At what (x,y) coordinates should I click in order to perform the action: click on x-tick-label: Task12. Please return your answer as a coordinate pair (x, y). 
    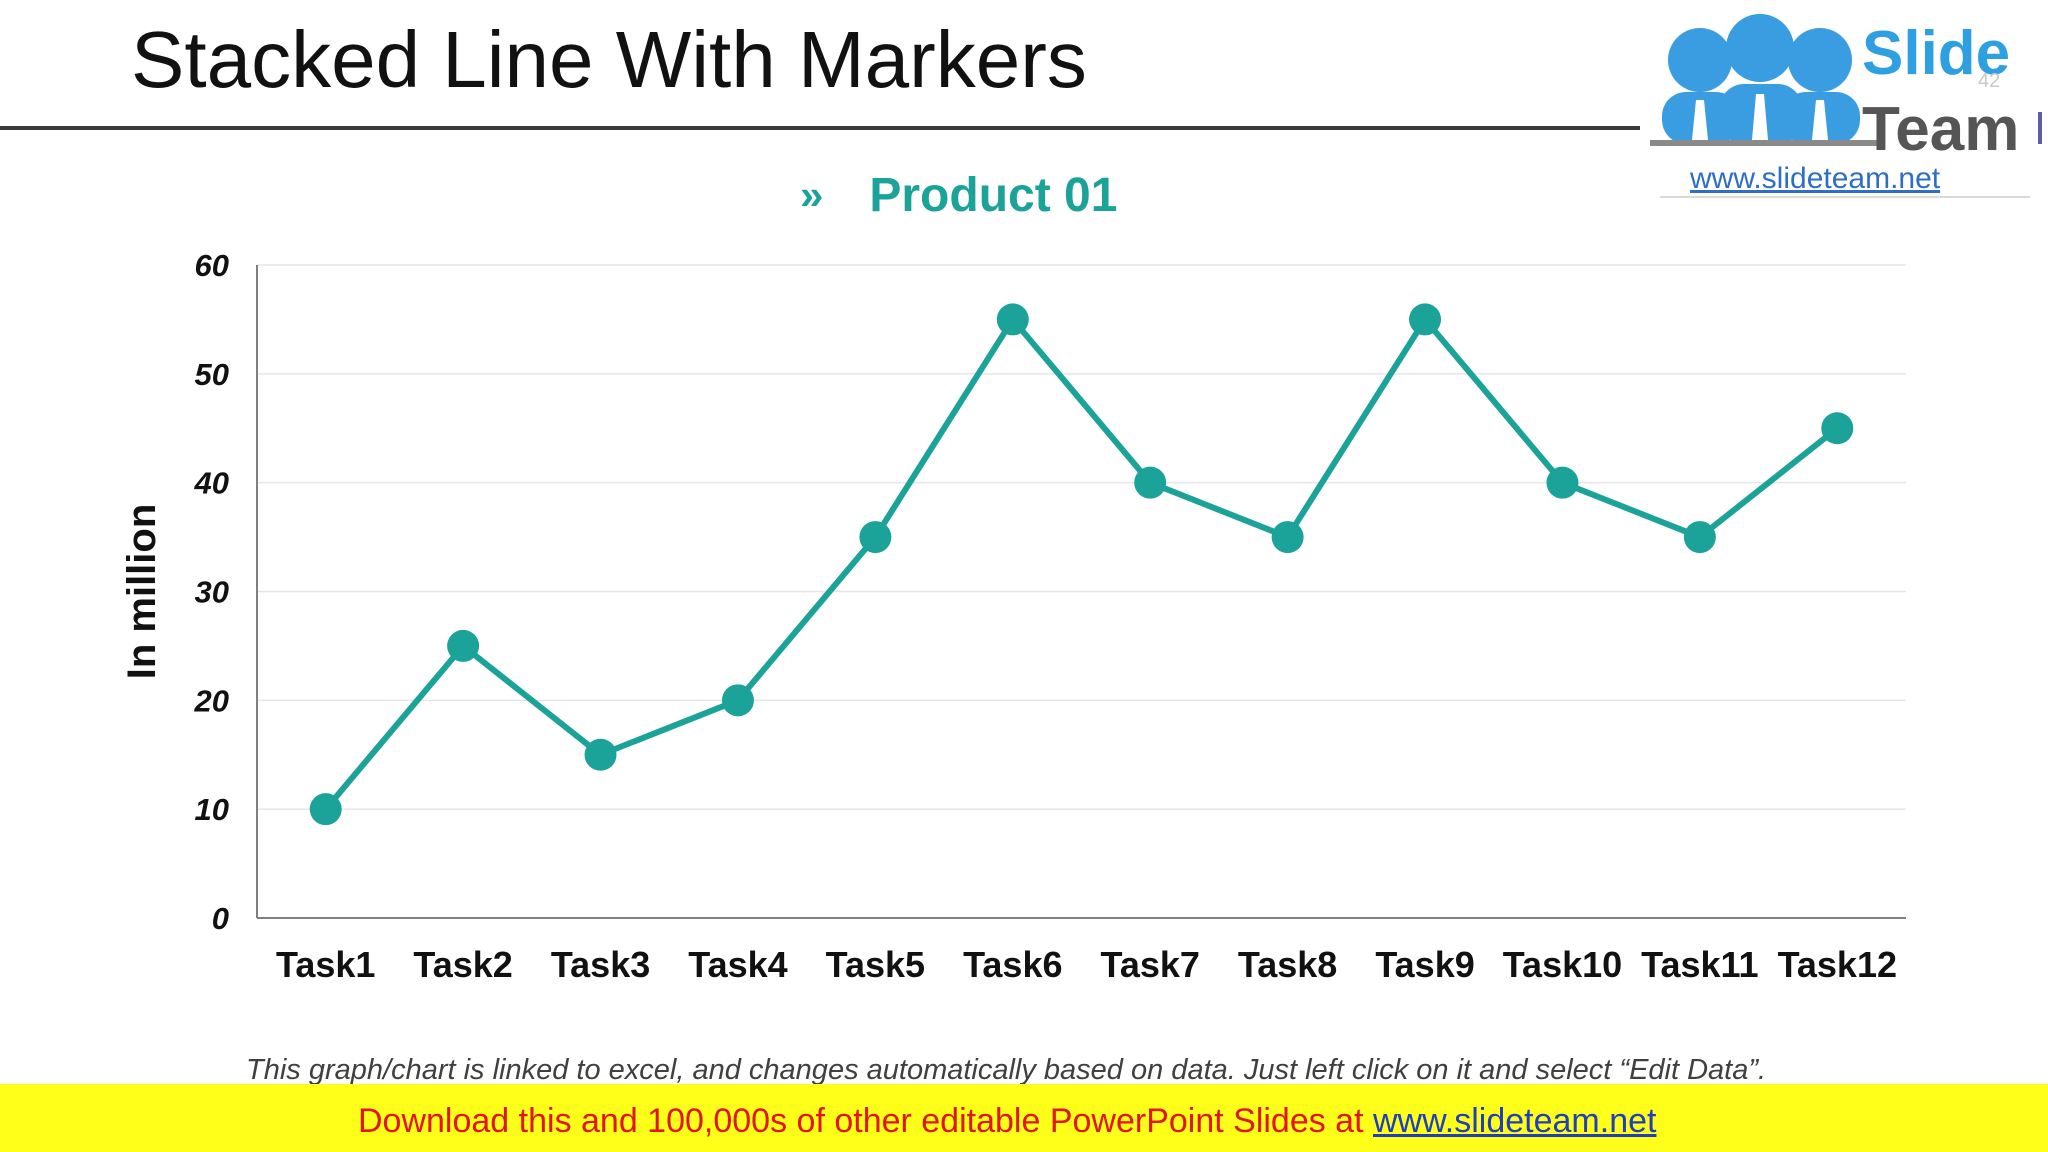
    Looking at the image, I should click on (1837, 964).